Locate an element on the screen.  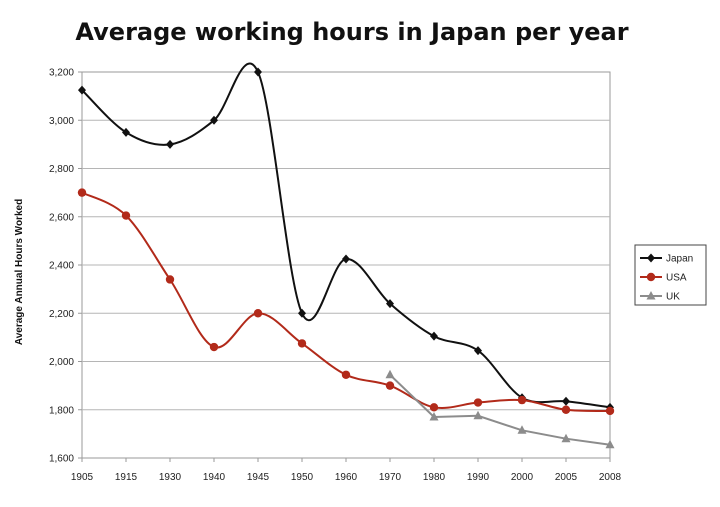
legend-label-uk: UK is located at coordinates (673, 297).